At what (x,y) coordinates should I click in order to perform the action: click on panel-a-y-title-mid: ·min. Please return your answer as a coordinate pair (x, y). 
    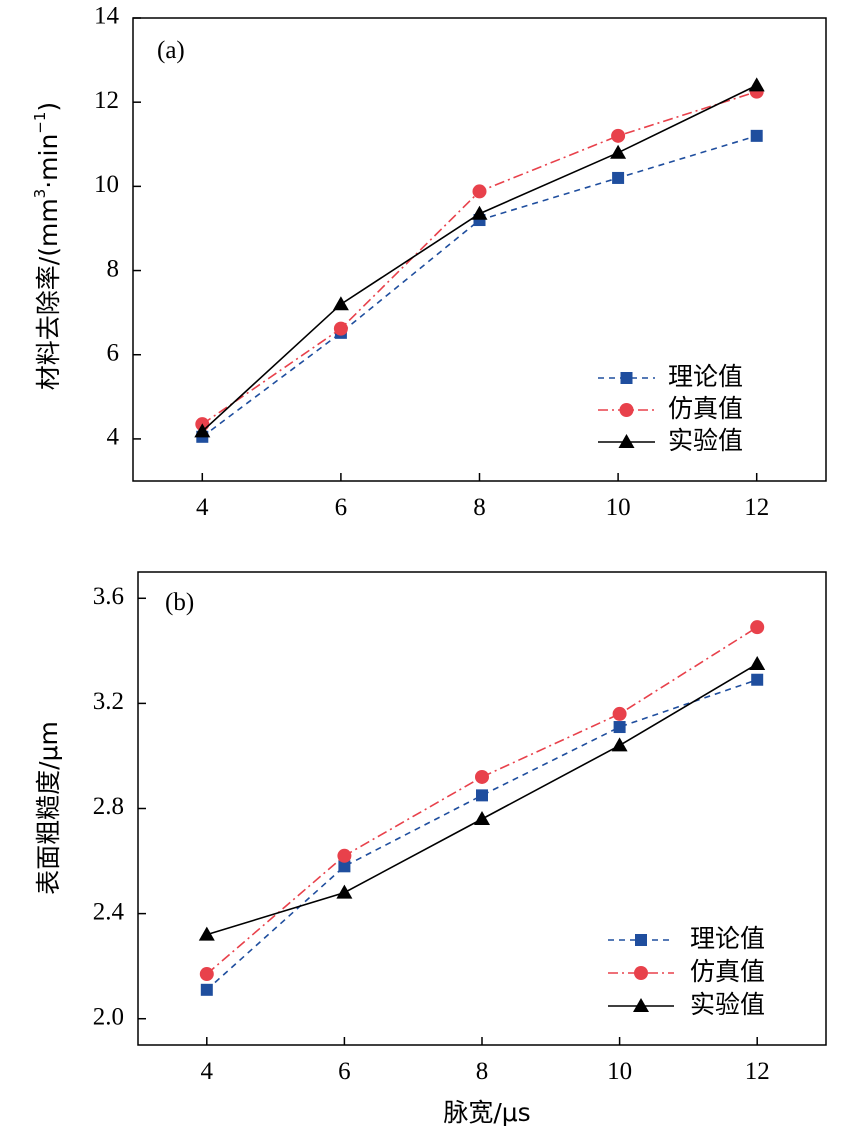
    Looking at the image, I should click on (48, 161).